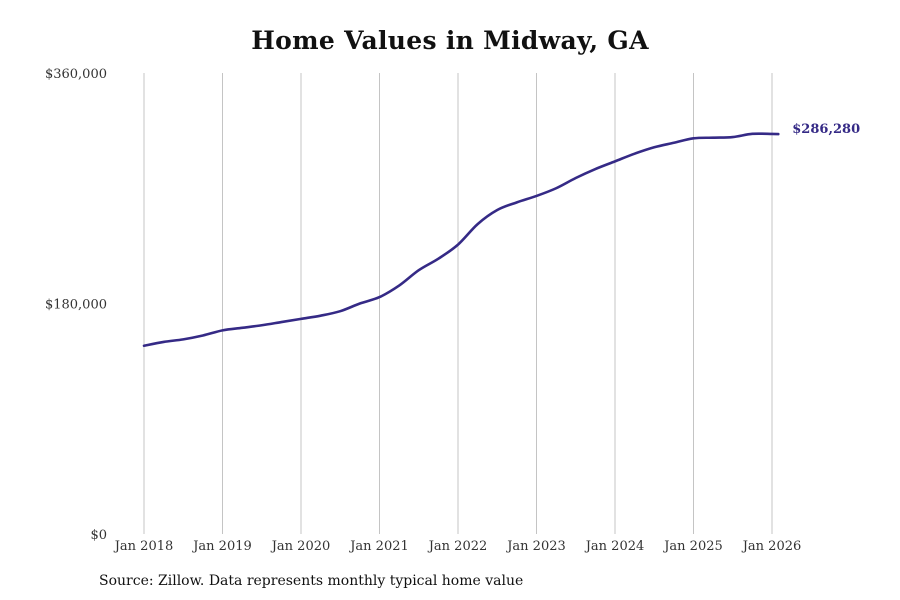  What do you see at coordinates (98, 535) in the screenshot?
I see `y-tick-label: $0` at bounding box center [98, 535].